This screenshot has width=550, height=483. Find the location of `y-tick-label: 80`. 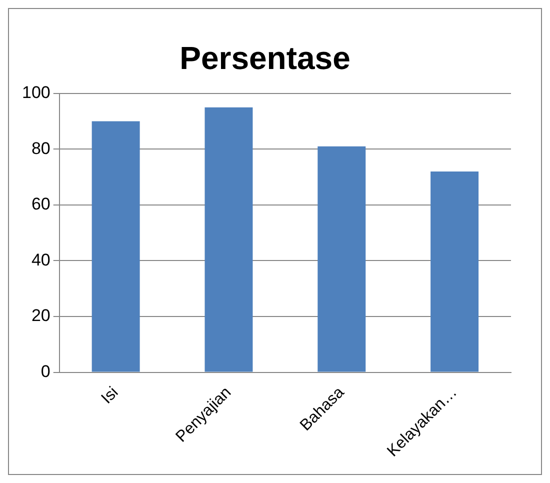

y-tick-label: 80 is located at coordinates (40, 148).